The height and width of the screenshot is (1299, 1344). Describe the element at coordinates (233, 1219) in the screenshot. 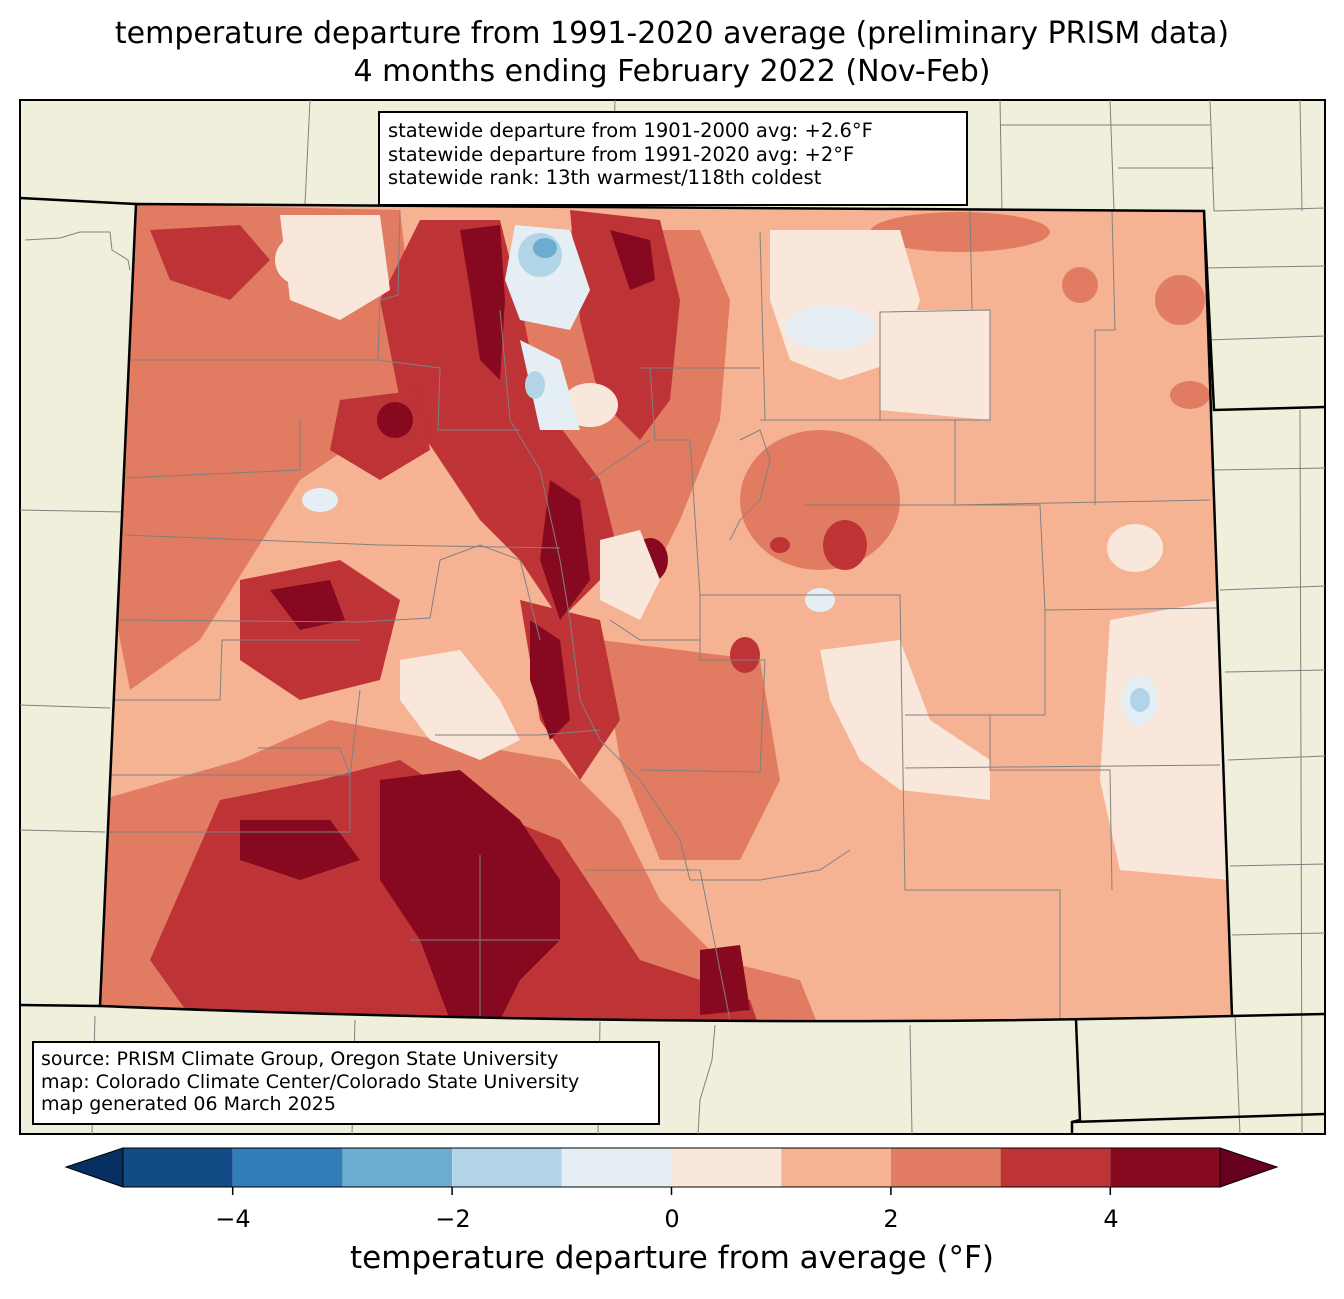

I see `colorbar-tick-label: −4` at that location.